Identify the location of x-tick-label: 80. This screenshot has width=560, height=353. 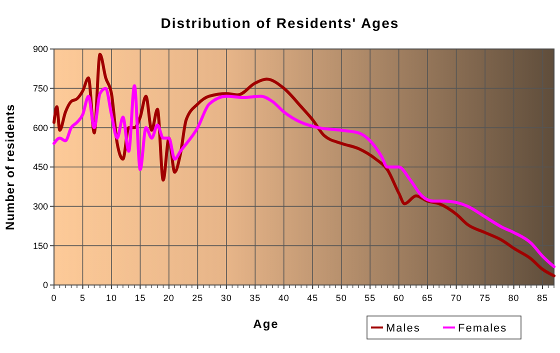
(514, 298).